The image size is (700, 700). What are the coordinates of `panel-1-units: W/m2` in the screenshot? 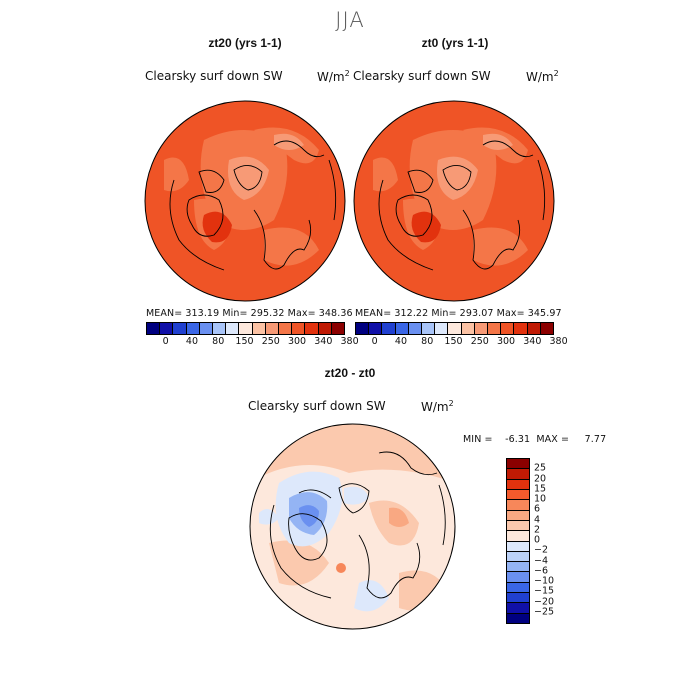 It's located at (333, 76).